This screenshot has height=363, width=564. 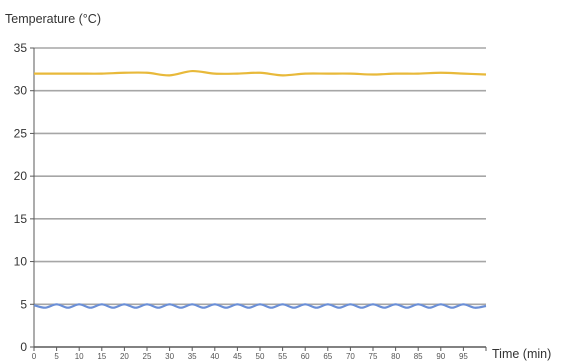 I want to click on x-tick-label-50: 50, so click(x=260, y=356).